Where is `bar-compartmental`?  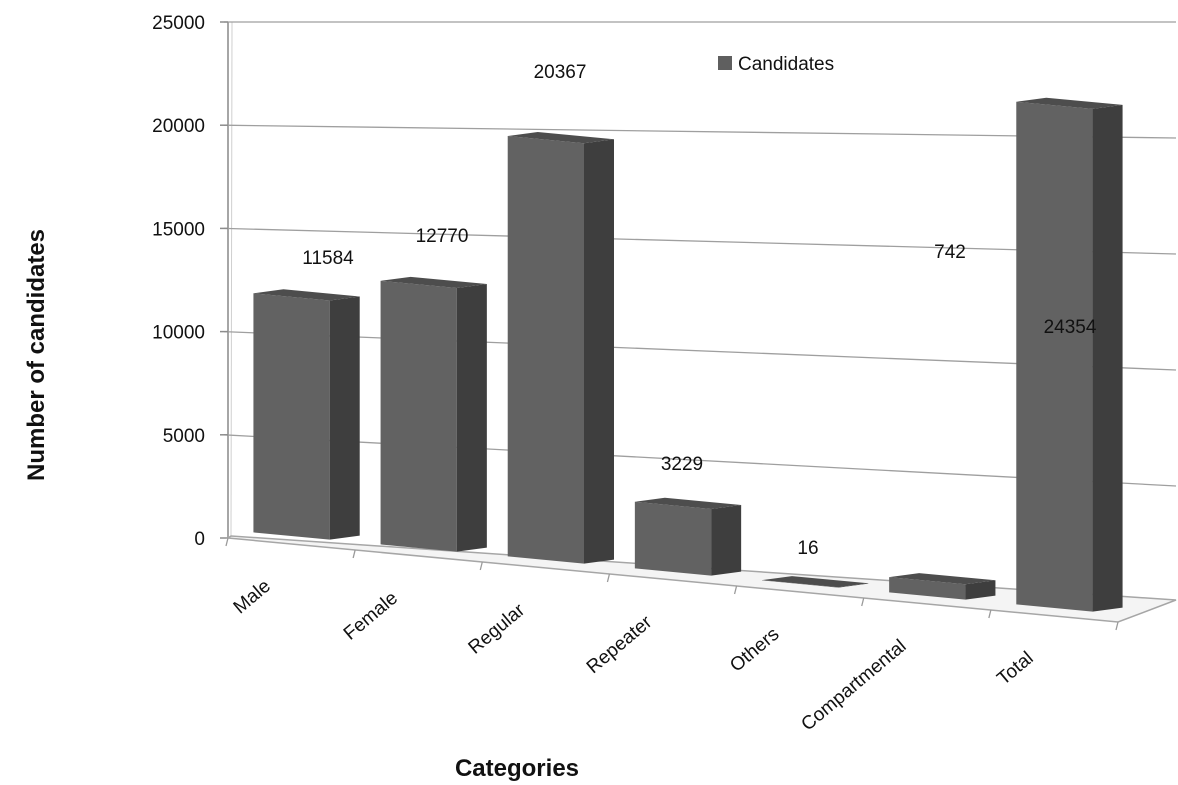 bar-compartmental is located at coordinates (942, 586).